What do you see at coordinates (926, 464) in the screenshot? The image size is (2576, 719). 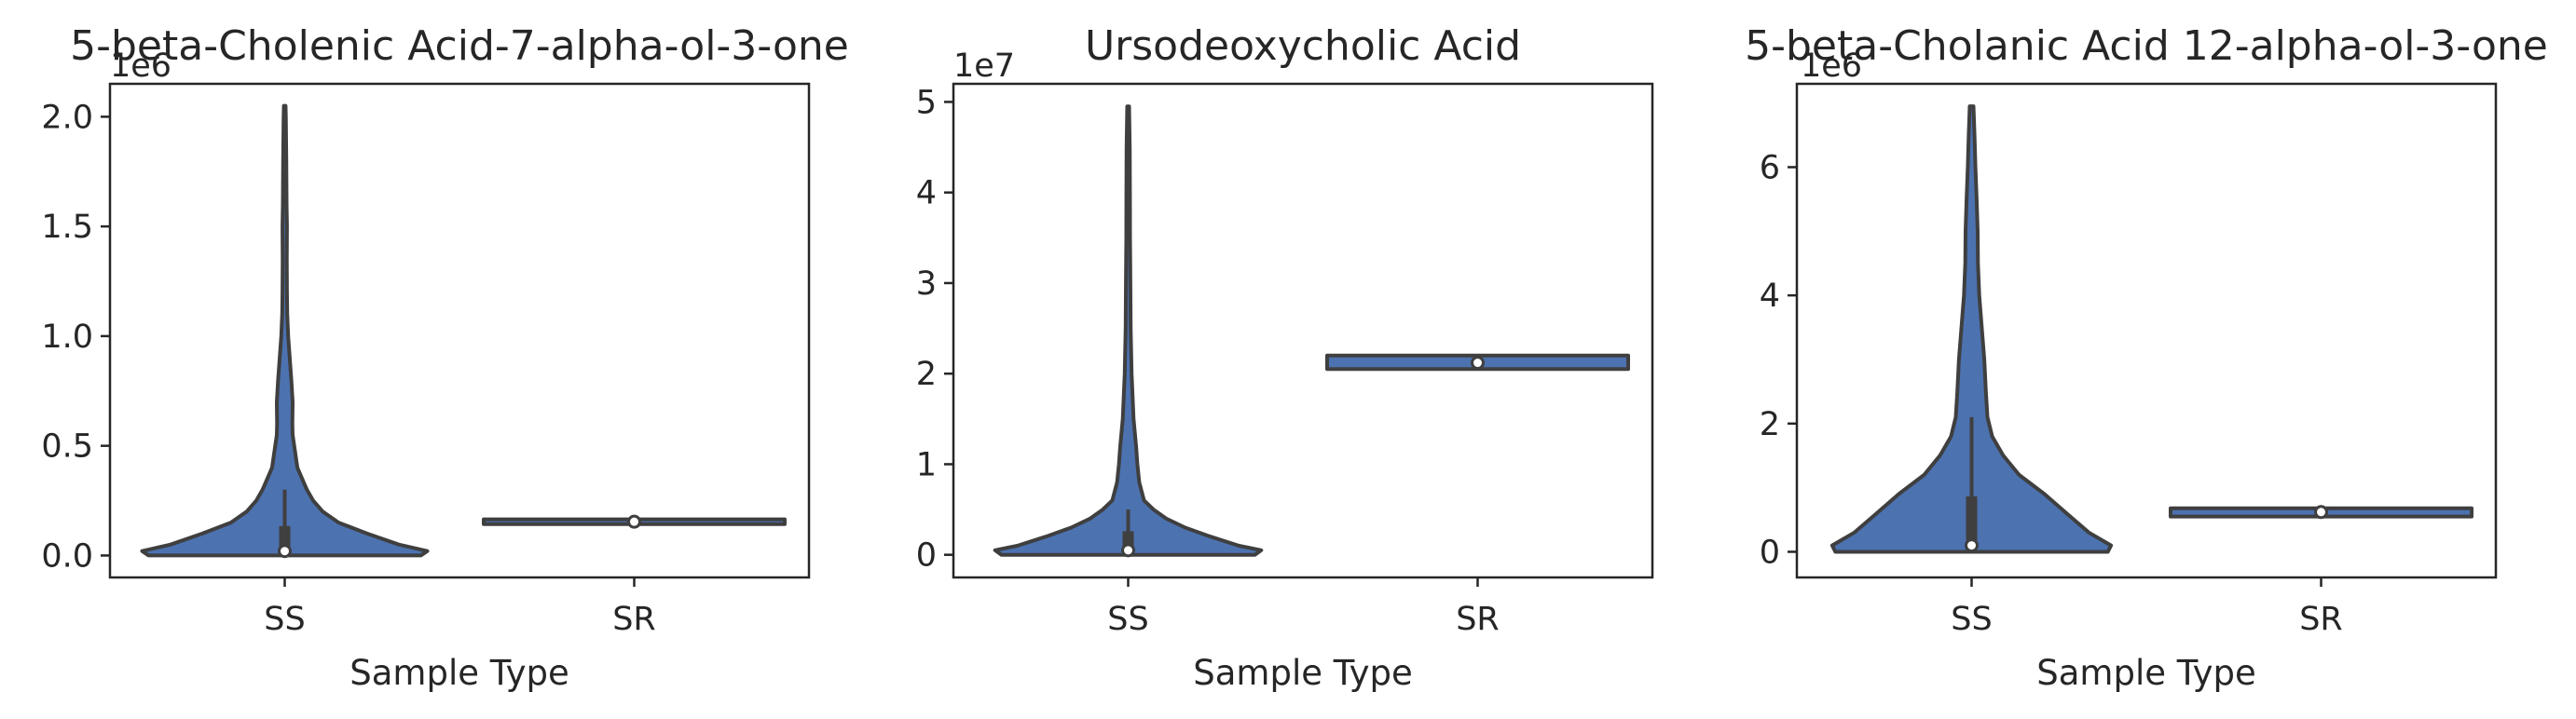 I see `y-tick-label: 1` at bounding box center [926, 464].